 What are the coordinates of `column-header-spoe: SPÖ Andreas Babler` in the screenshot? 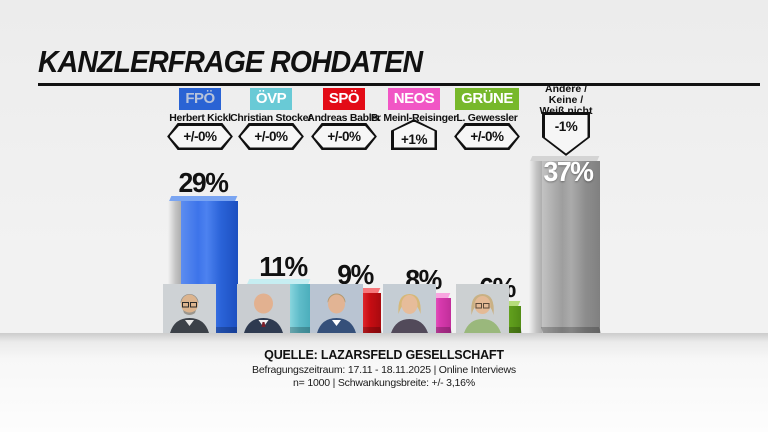 It's located at (344, 106).